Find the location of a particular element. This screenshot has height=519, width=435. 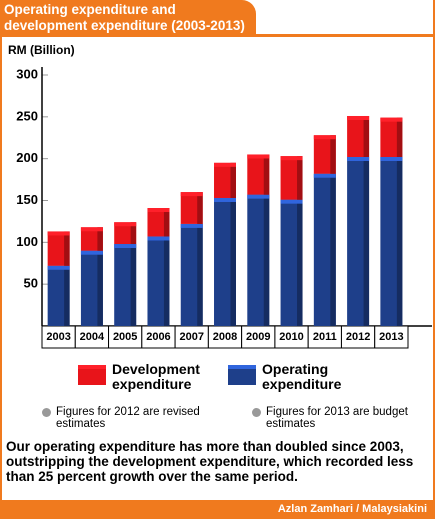

note: Figures for 2012 are revised estimates is located at coordinates (139, 418).